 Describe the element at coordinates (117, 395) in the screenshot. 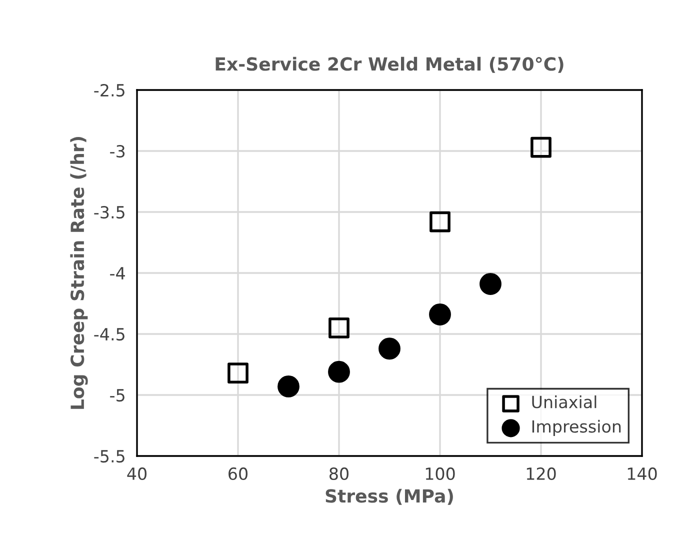

I see `y-tick-label: -5` at that location.